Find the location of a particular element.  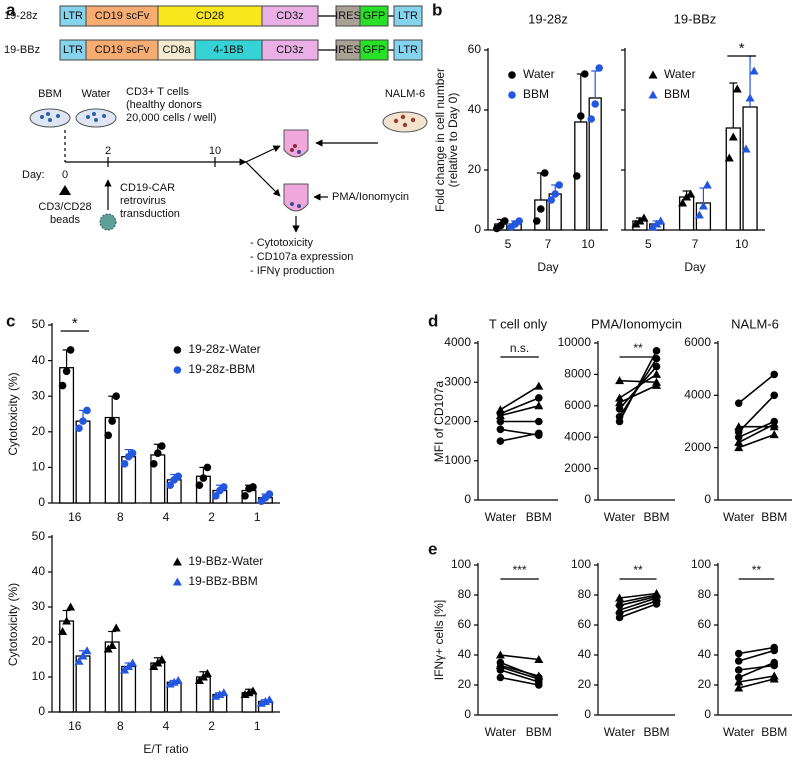

panel-label: d is located at coordinates (433, 320).